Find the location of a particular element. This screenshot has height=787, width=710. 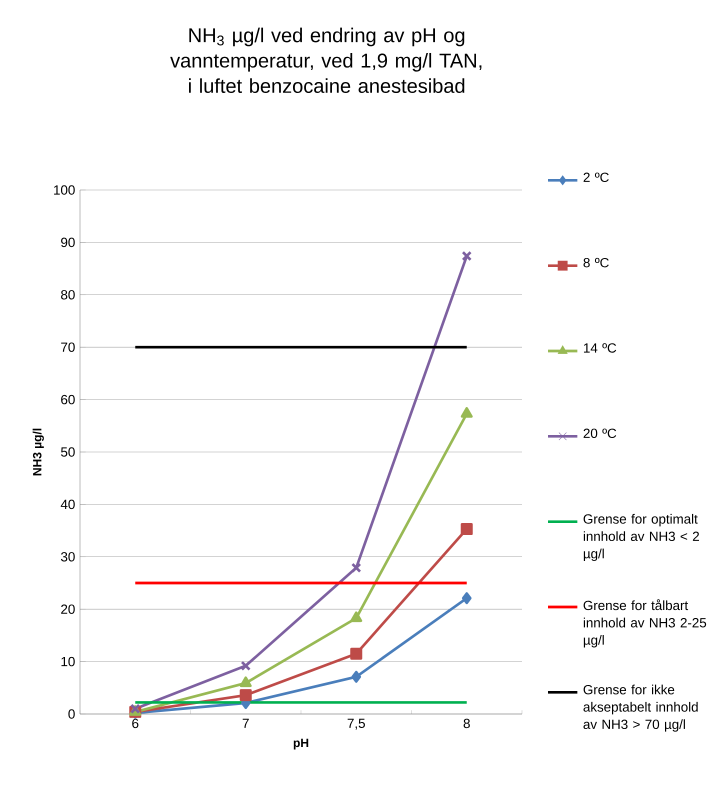

legend-label: 8 ºC is located at coordinates (596, 263).